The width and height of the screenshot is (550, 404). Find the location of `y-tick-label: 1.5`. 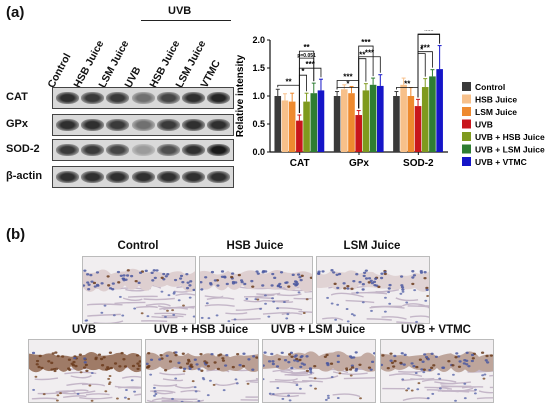

y-tick-label: 1.5 is located at coordinates (258, 68).